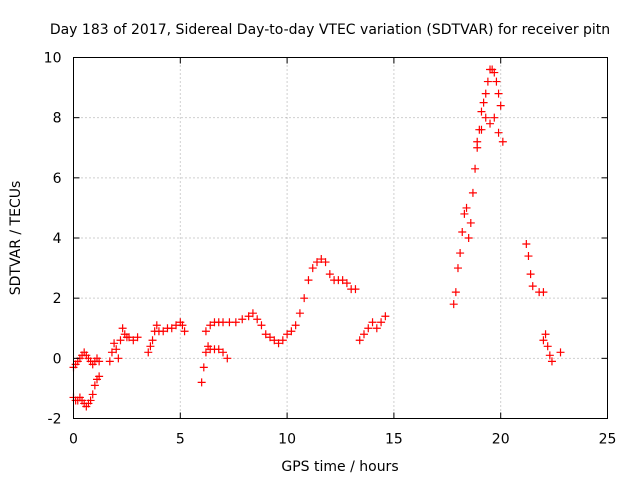 The width and height of the screenshot is (640, 480). Describe the element at coordinates (55, 420) in the screenshot. I see `y-tick-label: -2` at that location.